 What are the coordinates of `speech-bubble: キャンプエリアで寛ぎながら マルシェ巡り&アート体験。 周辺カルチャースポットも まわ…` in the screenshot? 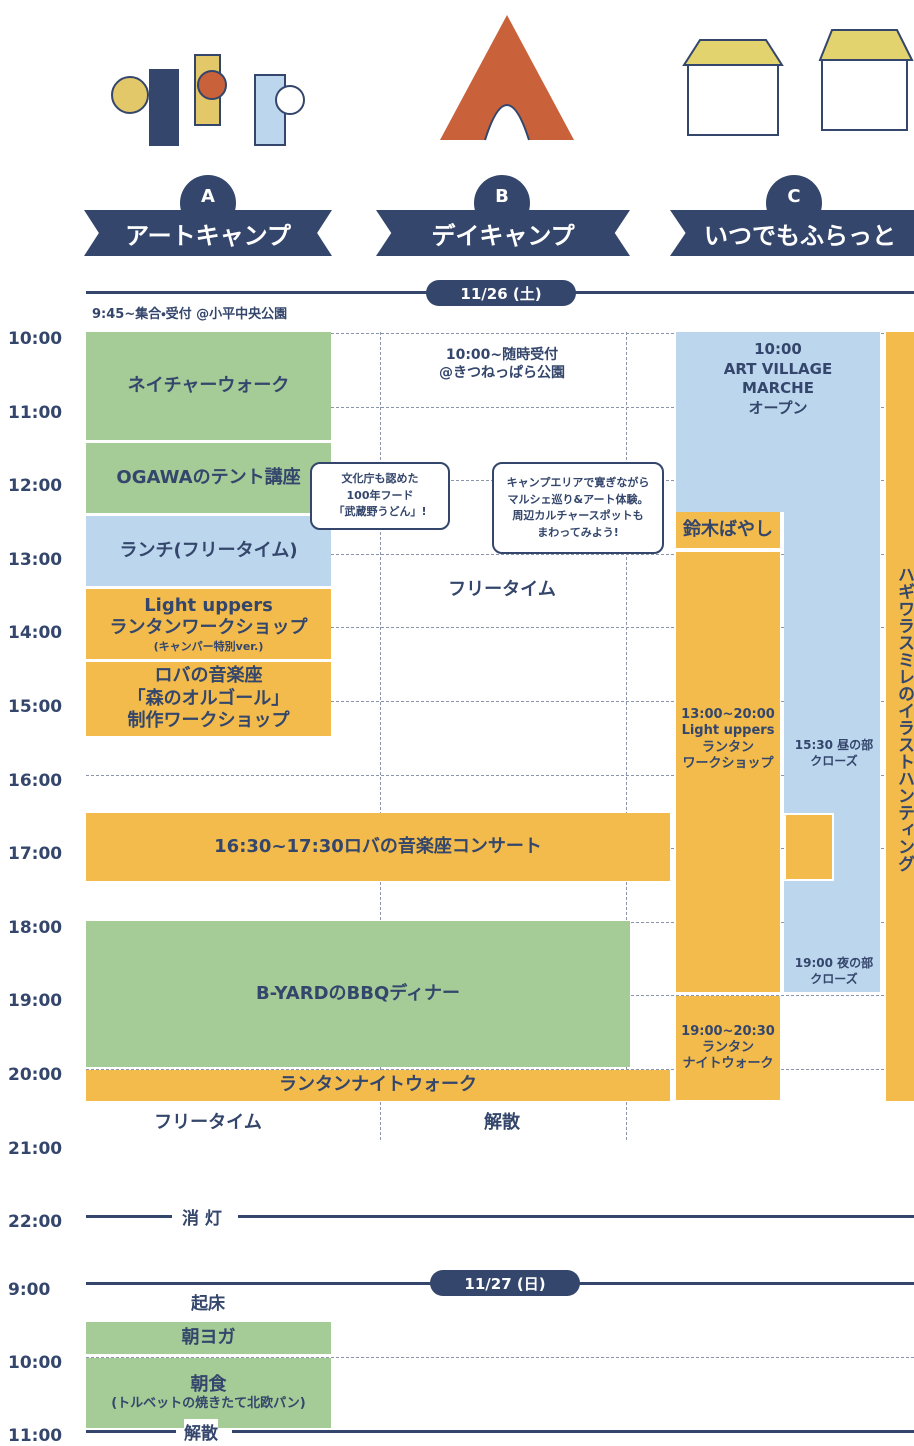 It's located at (578, 508).